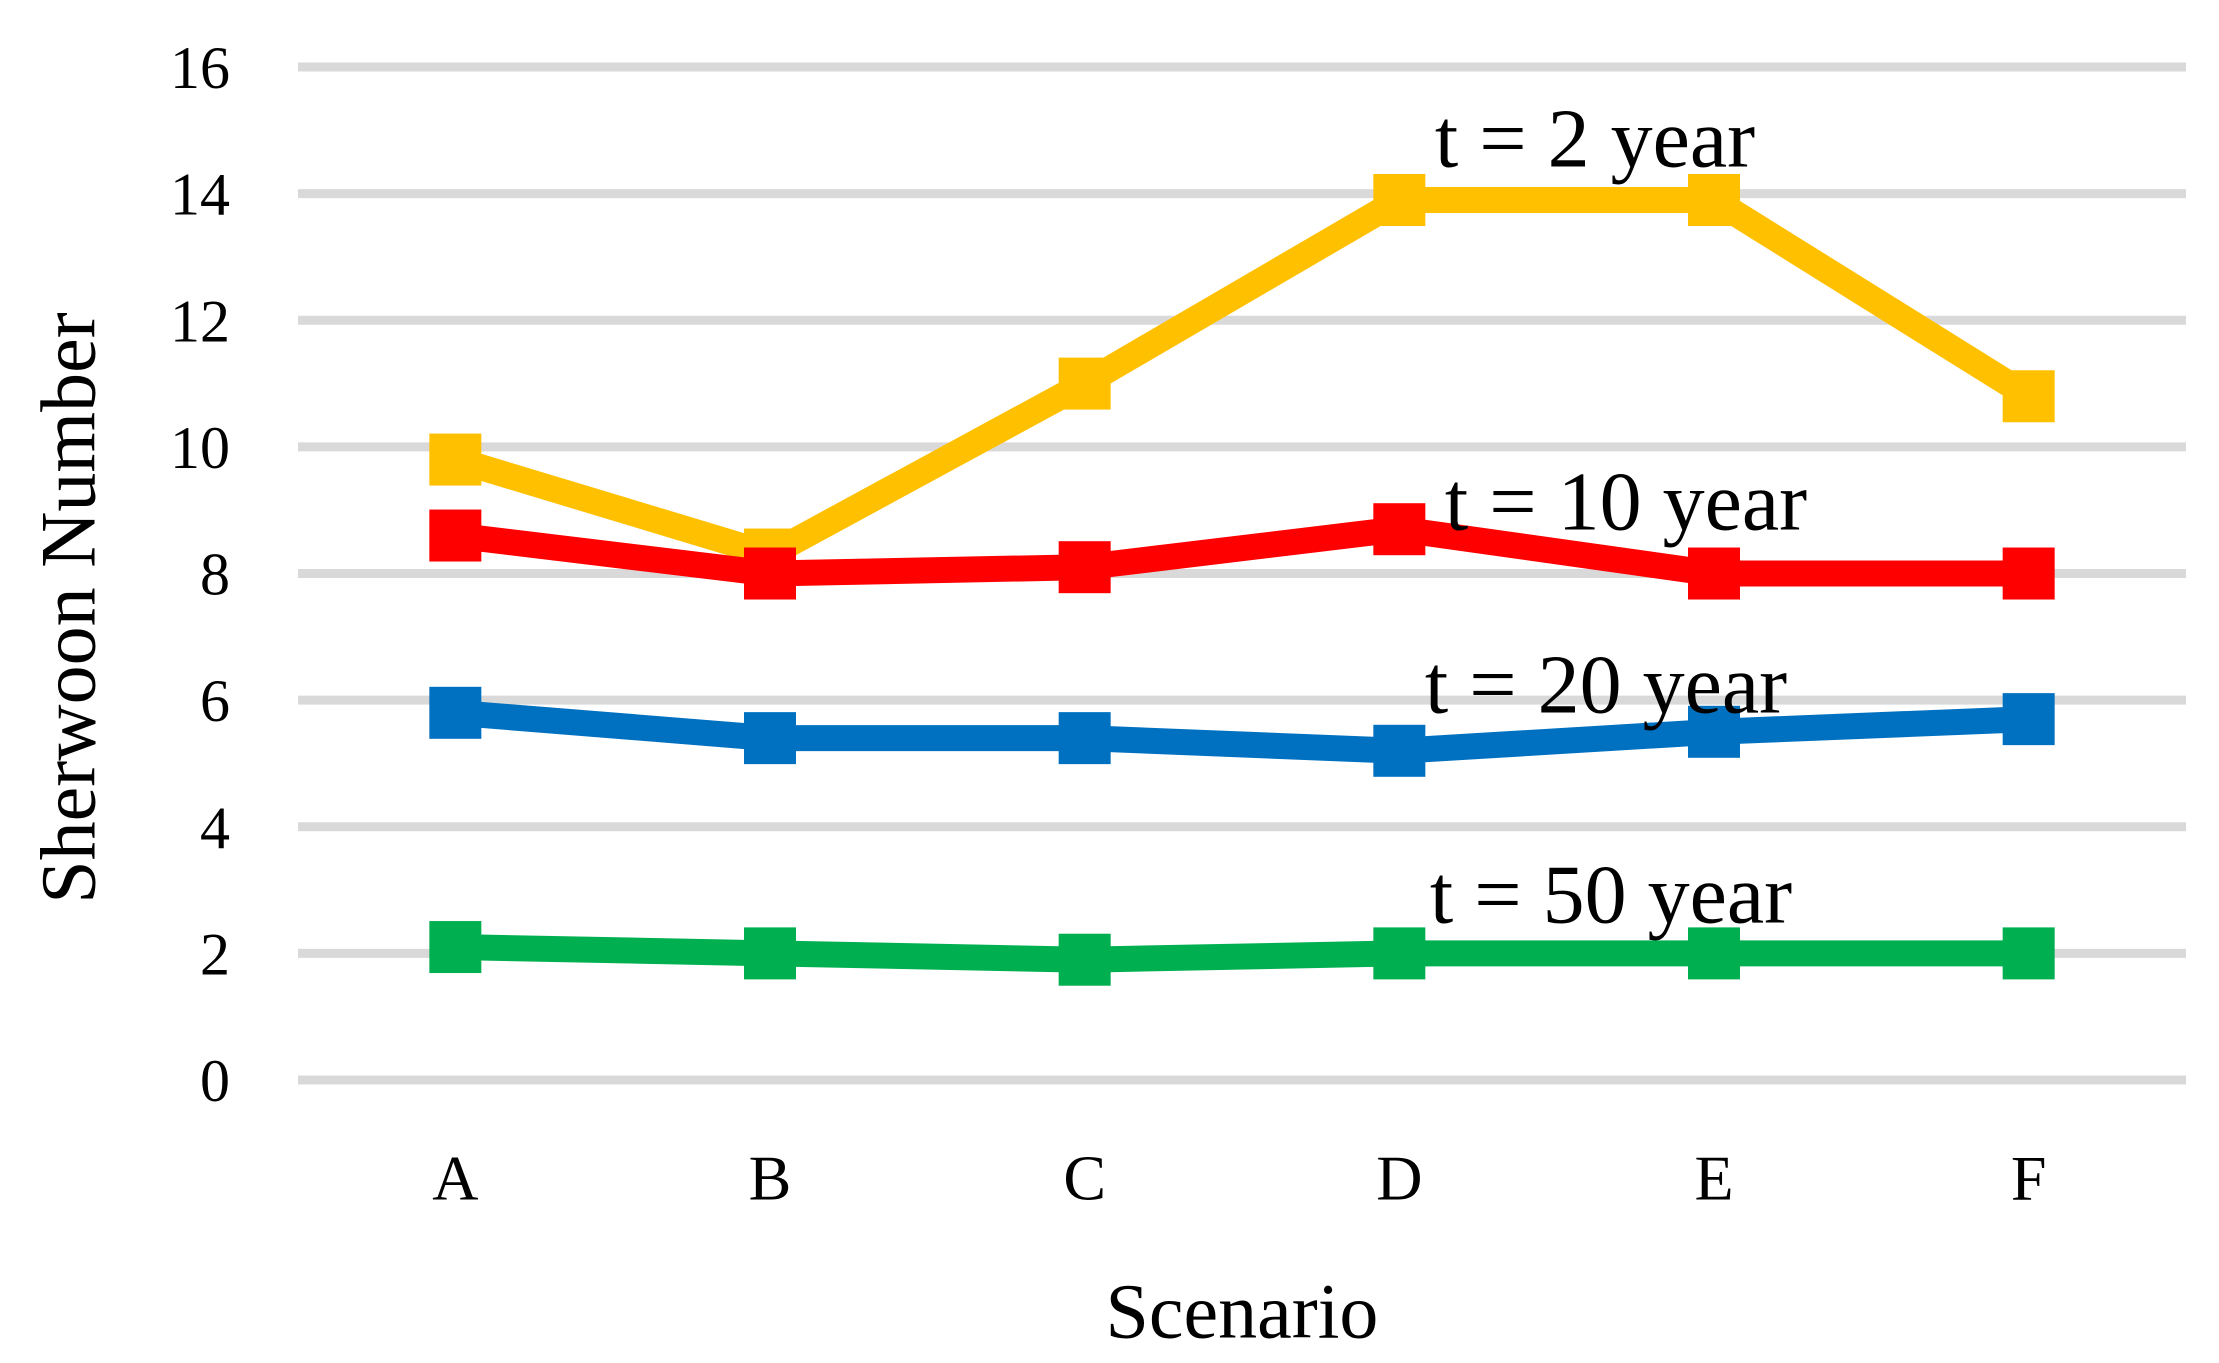 The image size is (2219, 1363). Describe the element at coordinates (1084, 1177) in the screenshot. I see `x-tick-label: C` at that location.